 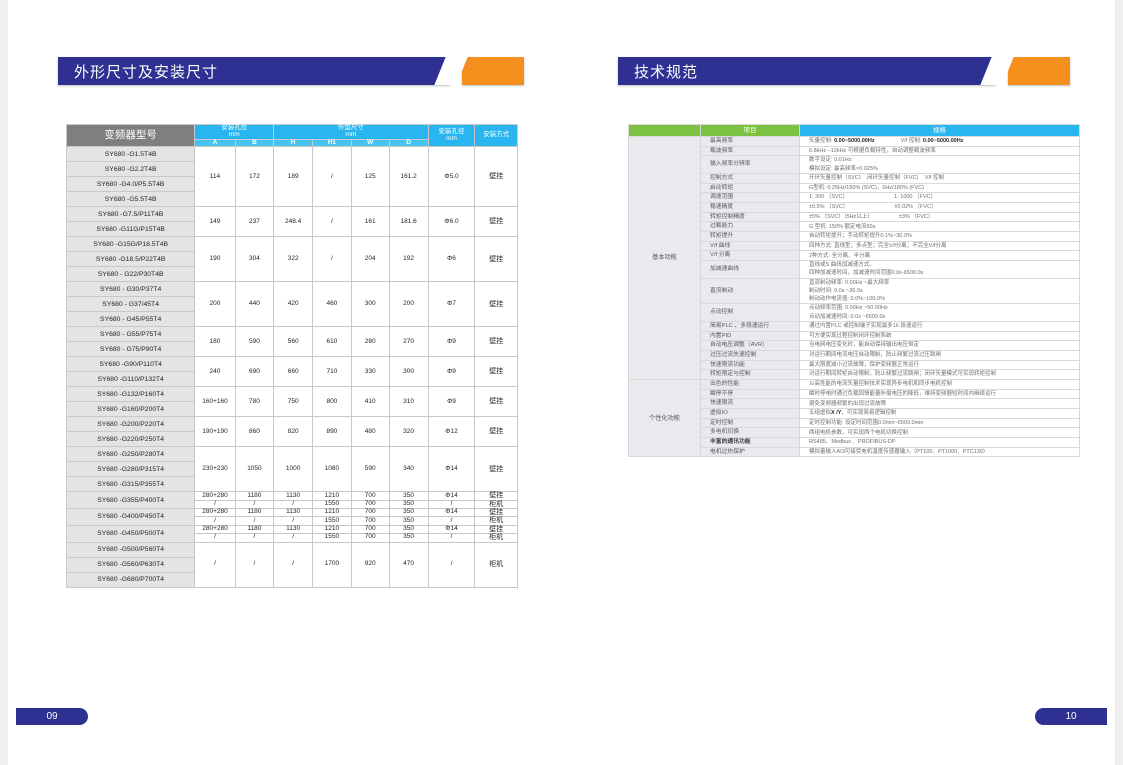 I want to click on dim-cell-d: 310, so click(x=408, y=402).